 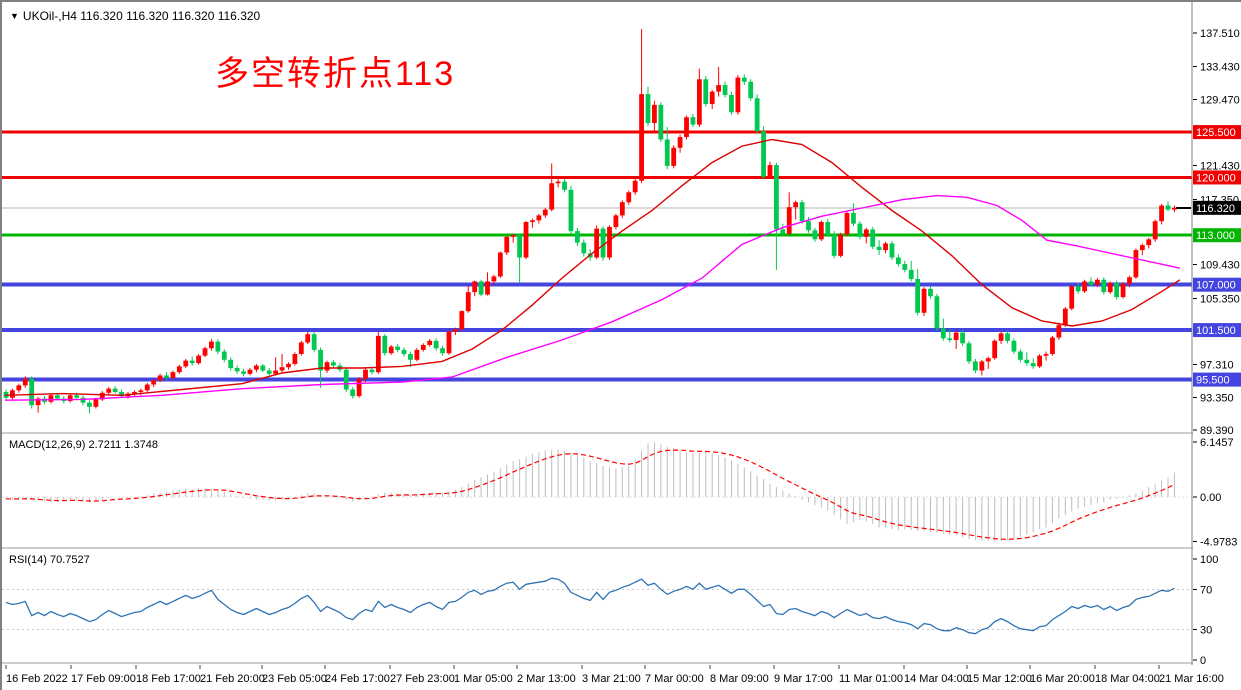 I want to click on price-axis-label: 105.350, so click(x=1220, y=299).